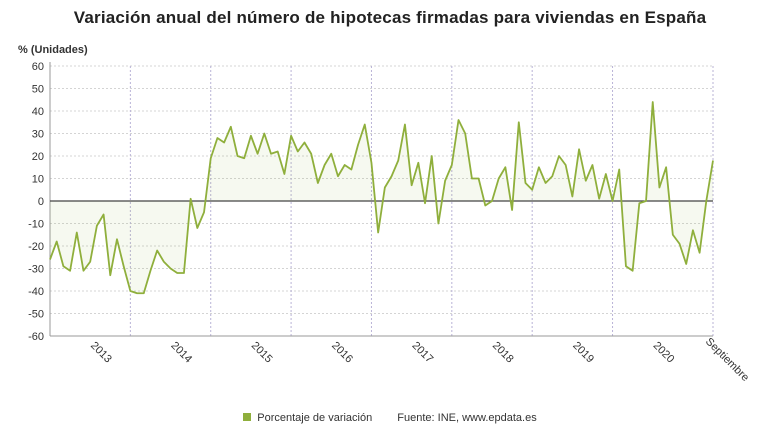 This screenshot has height=440, width=780. What do you see at coordinates (262, 353) in the screenshot?
I see `x-tick-label: 2015` at bounding box center [262, 353].